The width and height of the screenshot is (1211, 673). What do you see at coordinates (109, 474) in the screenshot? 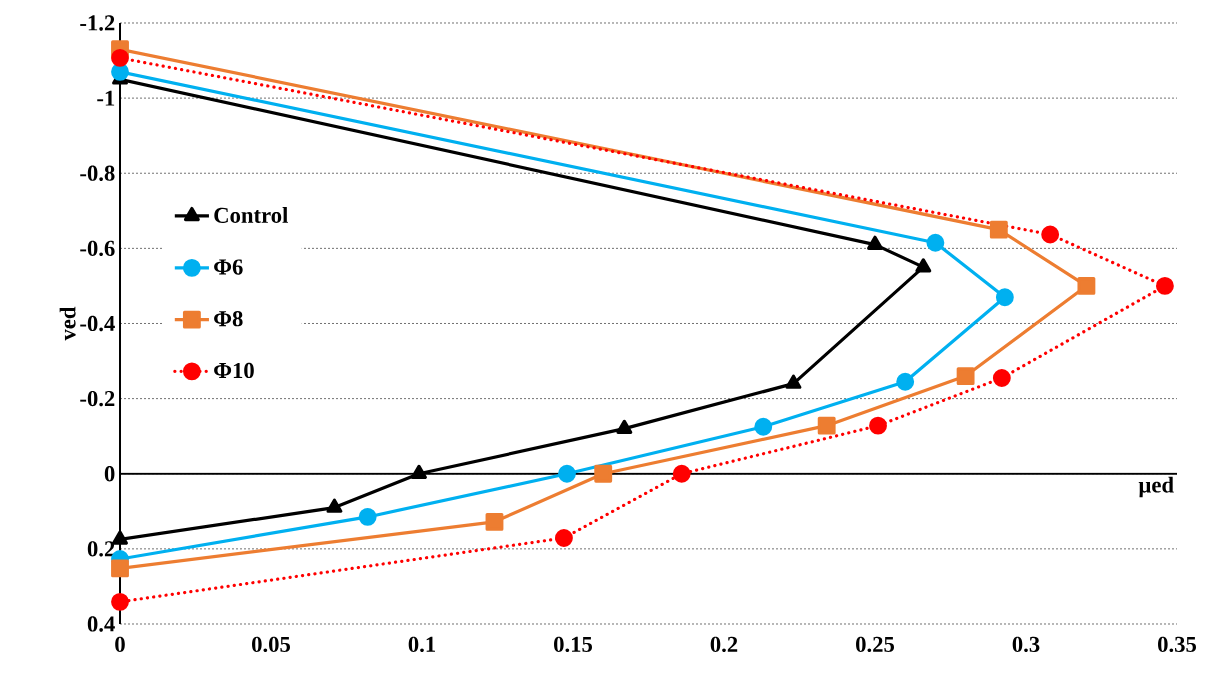
I see `y-tick-label: 0` at bounding box center [109, 474].